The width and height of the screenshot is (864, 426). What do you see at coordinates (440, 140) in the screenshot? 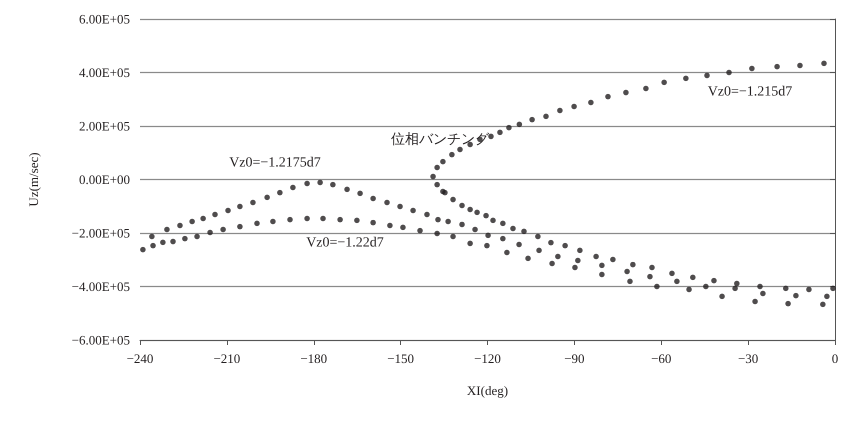
I see `annotation: 位相バンチング` at bounding box center [440, 140].